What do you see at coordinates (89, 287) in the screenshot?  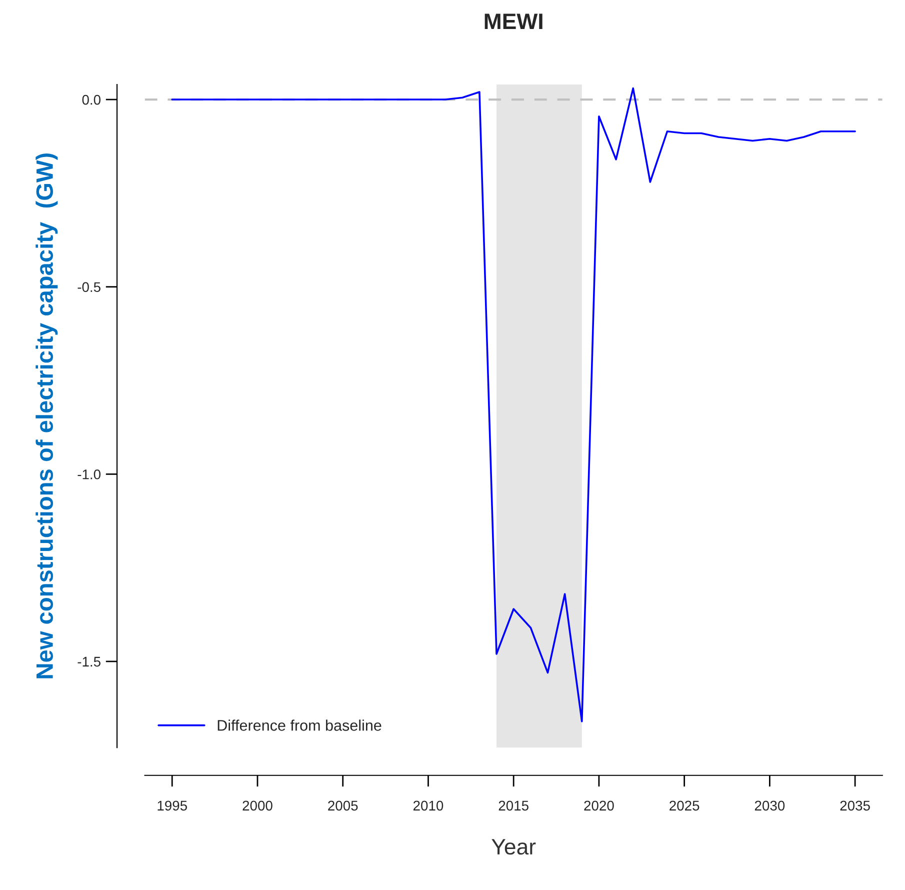 I see `y-tick-label: -0.5` at bounding box center [89, 287].